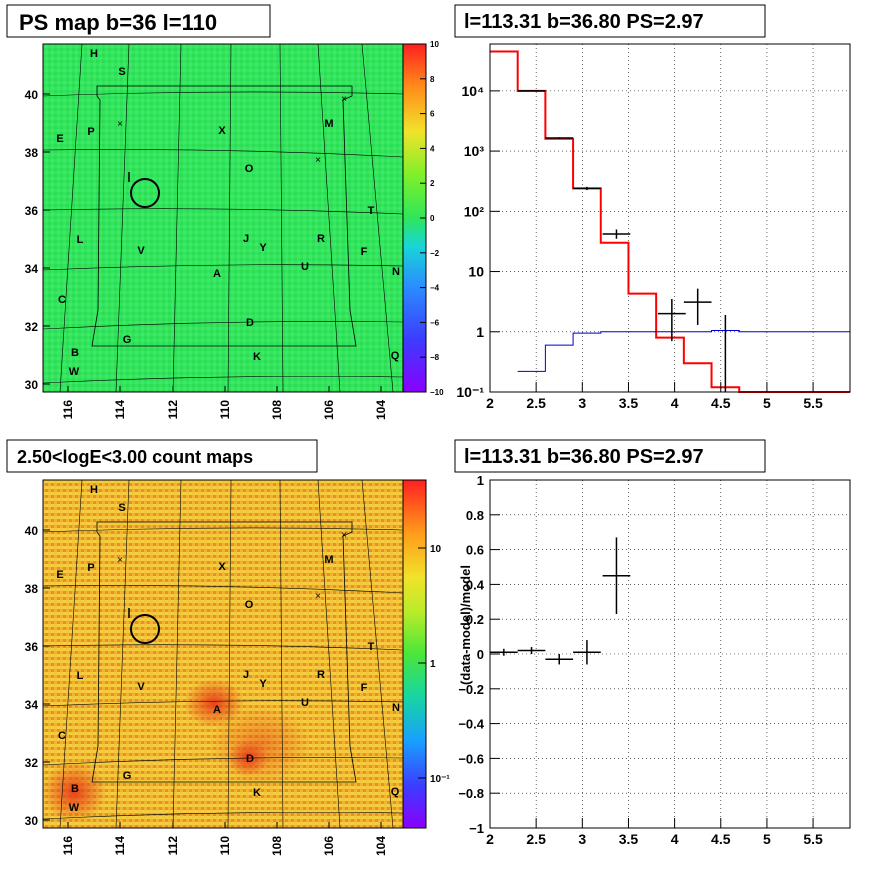  What do you see at coordinates (371, 211) in the screenshot?
I see `source-label: T` at bounding box center [371, 211].